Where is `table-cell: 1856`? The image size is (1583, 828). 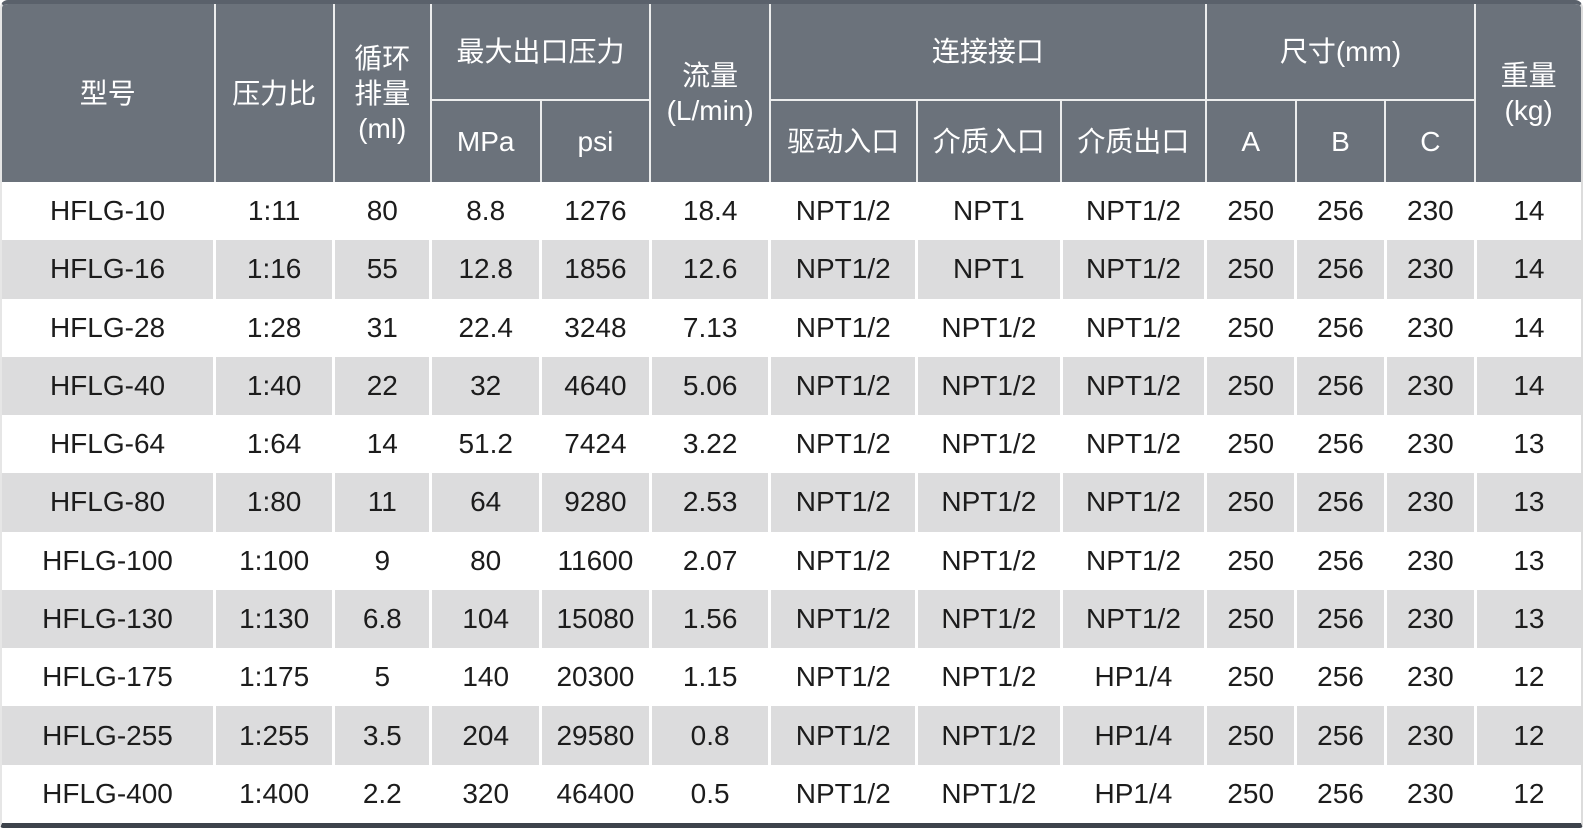 table-cell: 1856 is located at coordinates (596, 269).